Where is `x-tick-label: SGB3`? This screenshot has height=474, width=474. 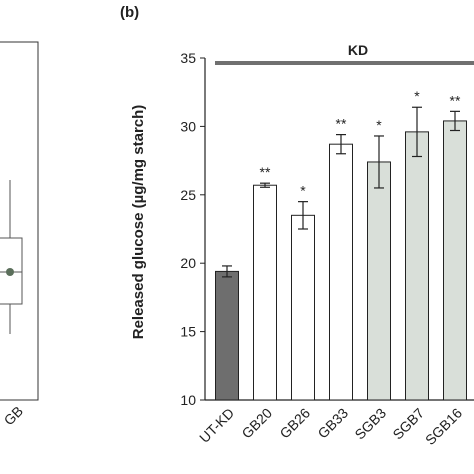
x-tick-label: SGB3 is located at coordinates (370, 424).